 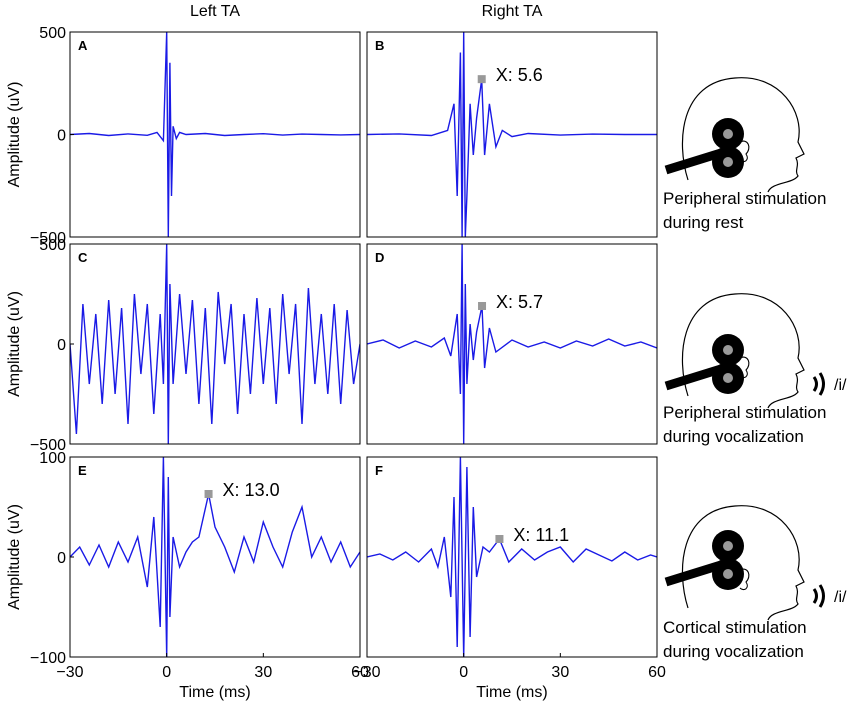 I want to click on datatip-label: X: 5.6, so click(x=519, y=75).